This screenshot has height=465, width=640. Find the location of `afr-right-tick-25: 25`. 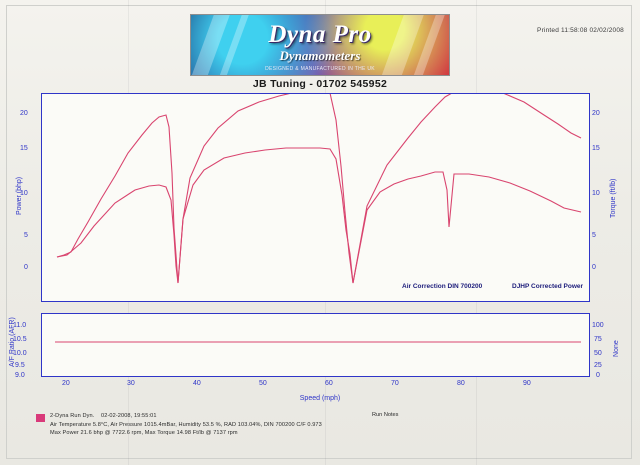

afr-right-tick-25: 25 is located at coordinates (598, 365).